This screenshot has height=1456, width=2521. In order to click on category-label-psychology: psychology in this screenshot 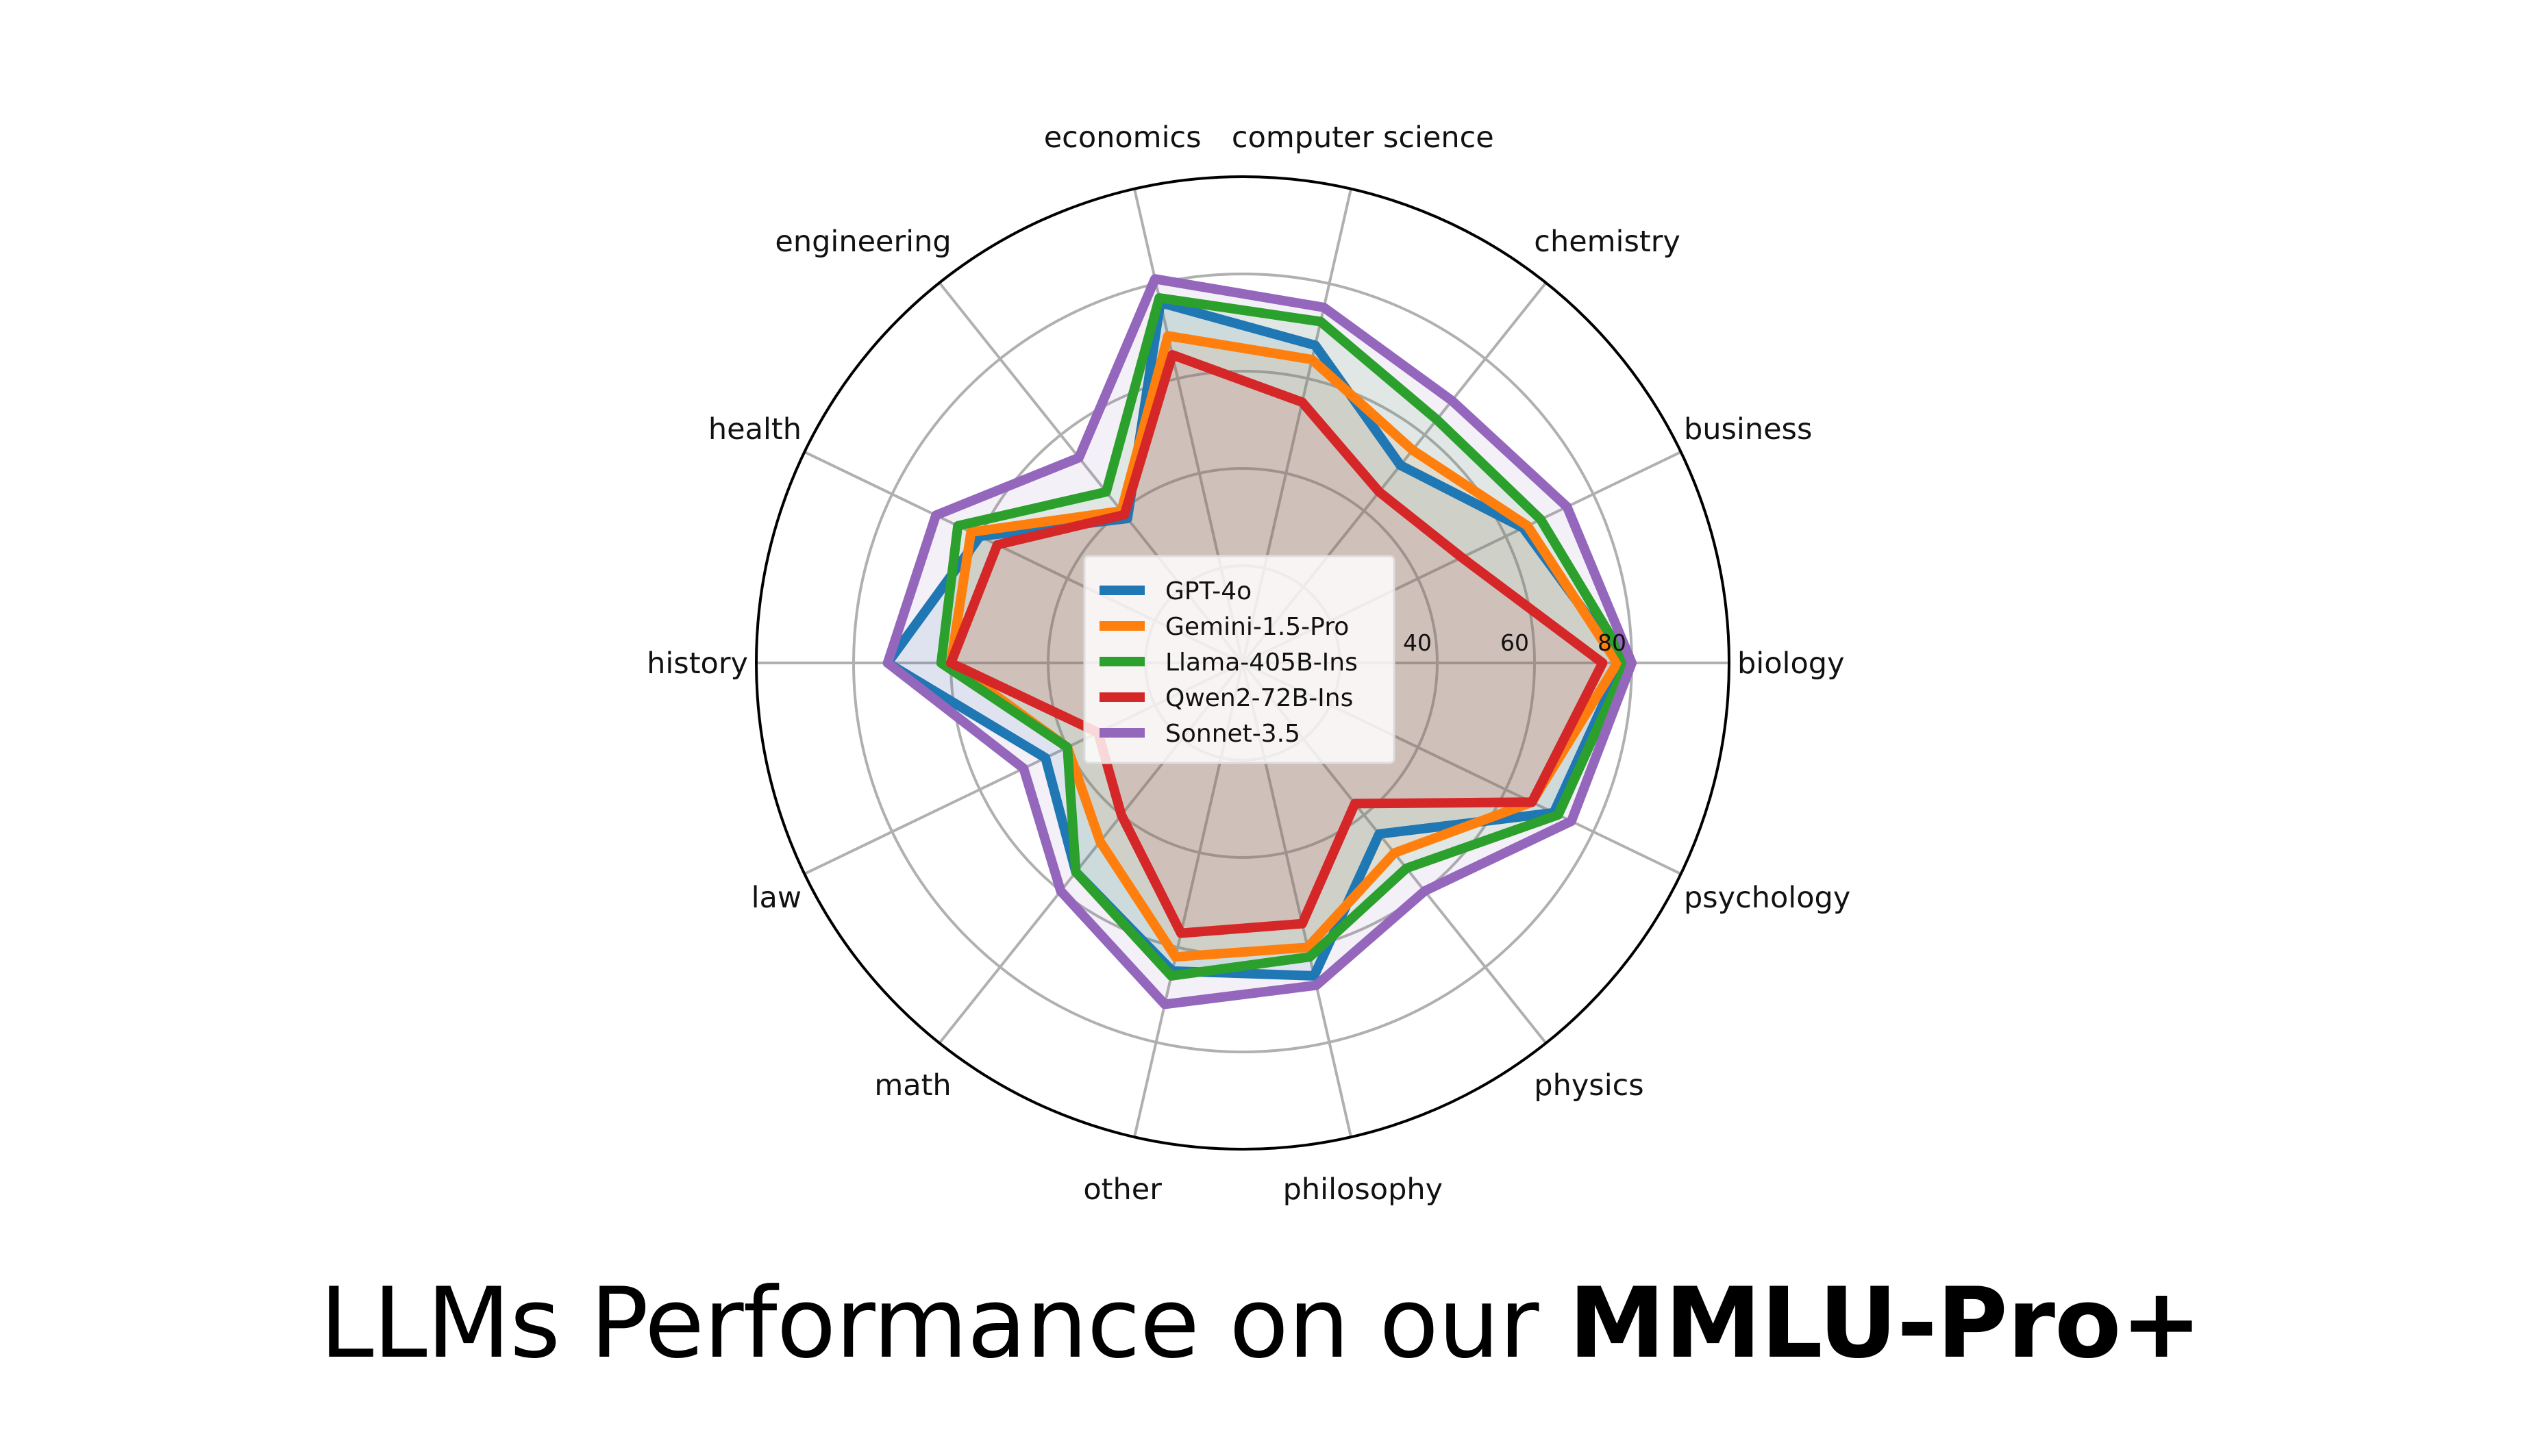, I will do `click(1767, 898)`.